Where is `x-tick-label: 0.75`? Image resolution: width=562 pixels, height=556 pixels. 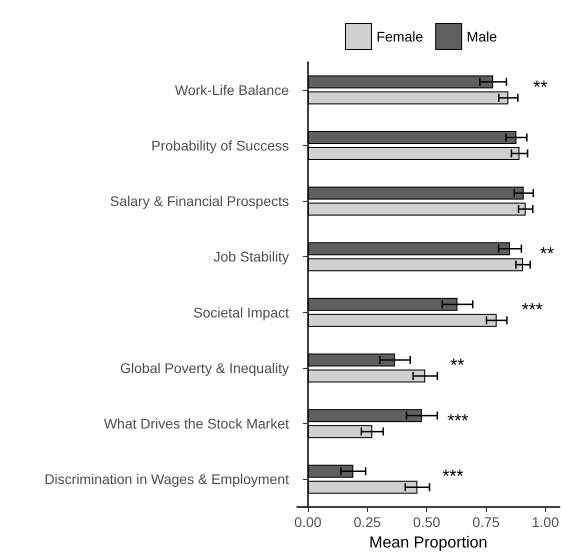
x-tick-label: 0.75 is located at coordinates (486, 522).